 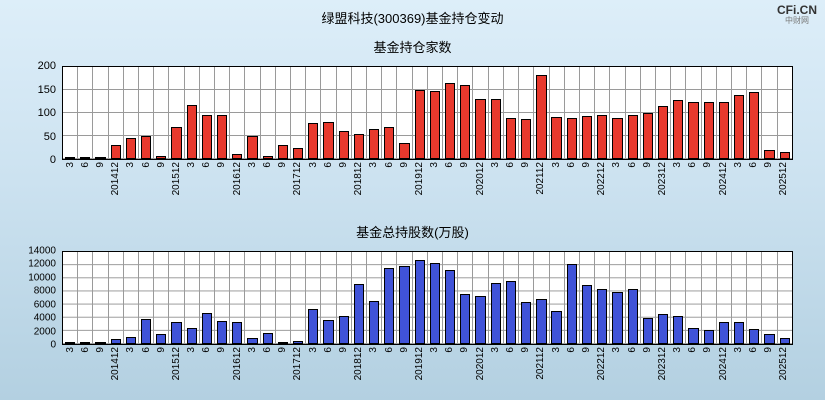 I want to click on y-tick-label: 50, so click(x=49, y=136).